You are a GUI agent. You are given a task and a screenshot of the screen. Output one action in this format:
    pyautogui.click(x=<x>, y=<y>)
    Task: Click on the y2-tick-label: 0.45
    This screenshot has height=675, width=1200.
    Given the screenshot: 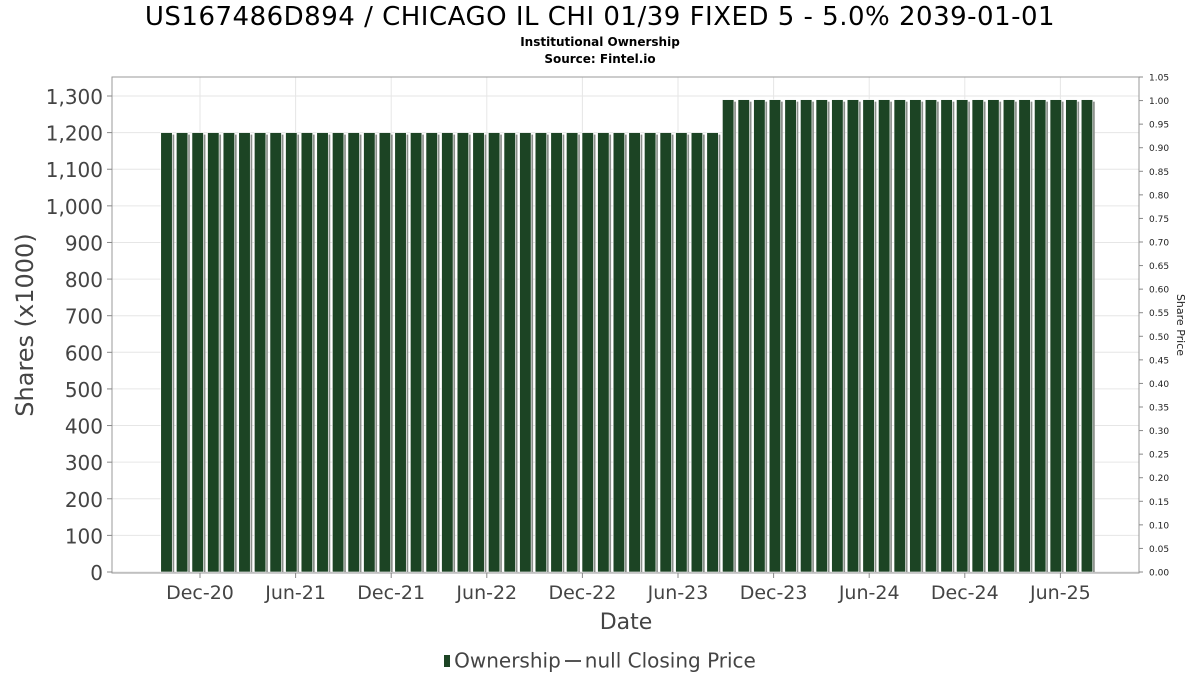 What is the action you would take?
    pyautogui.click(x=1159, y=361)
    